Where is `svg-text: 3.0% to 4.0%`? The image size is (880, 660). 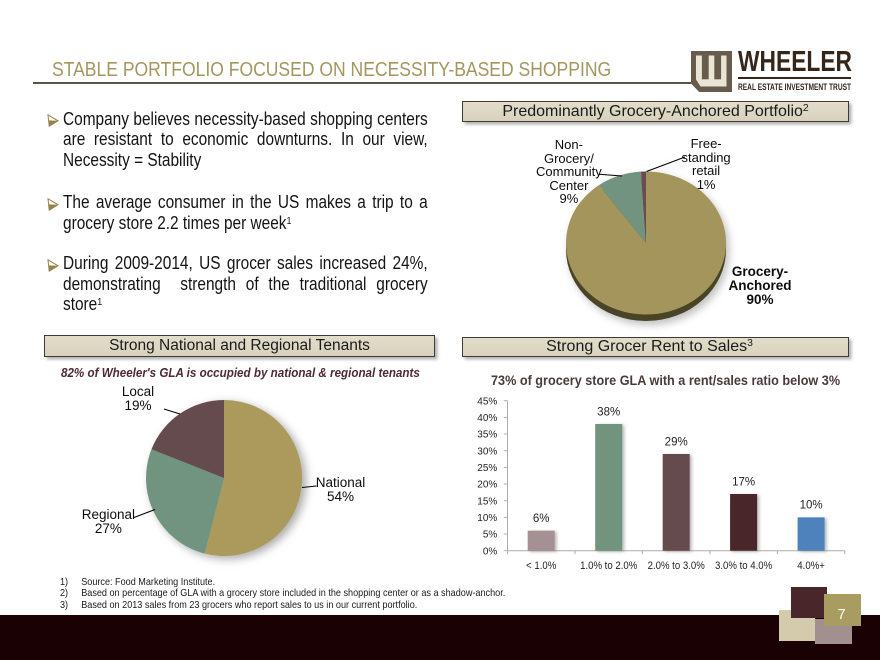 svg-text: 3.0% to 4.0% is located at coordinates (743, 566).